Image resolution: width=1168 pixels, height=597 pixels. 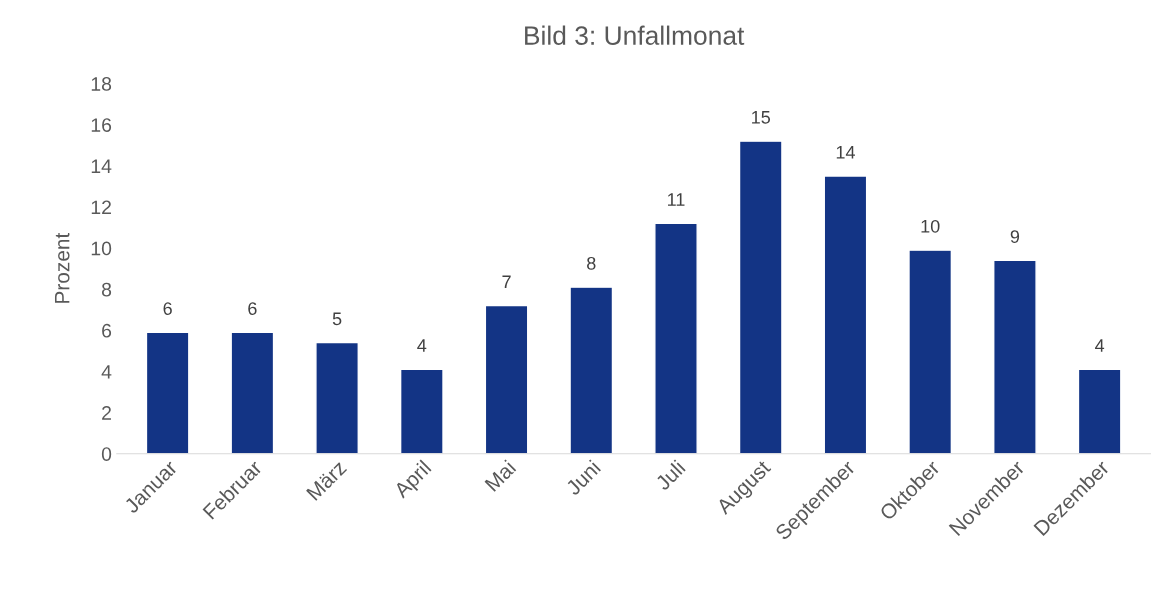 What do you see at coordinates (1015, 236) in the screenshot?
I see `data-label: 9` at bounding box center [1015, 236].